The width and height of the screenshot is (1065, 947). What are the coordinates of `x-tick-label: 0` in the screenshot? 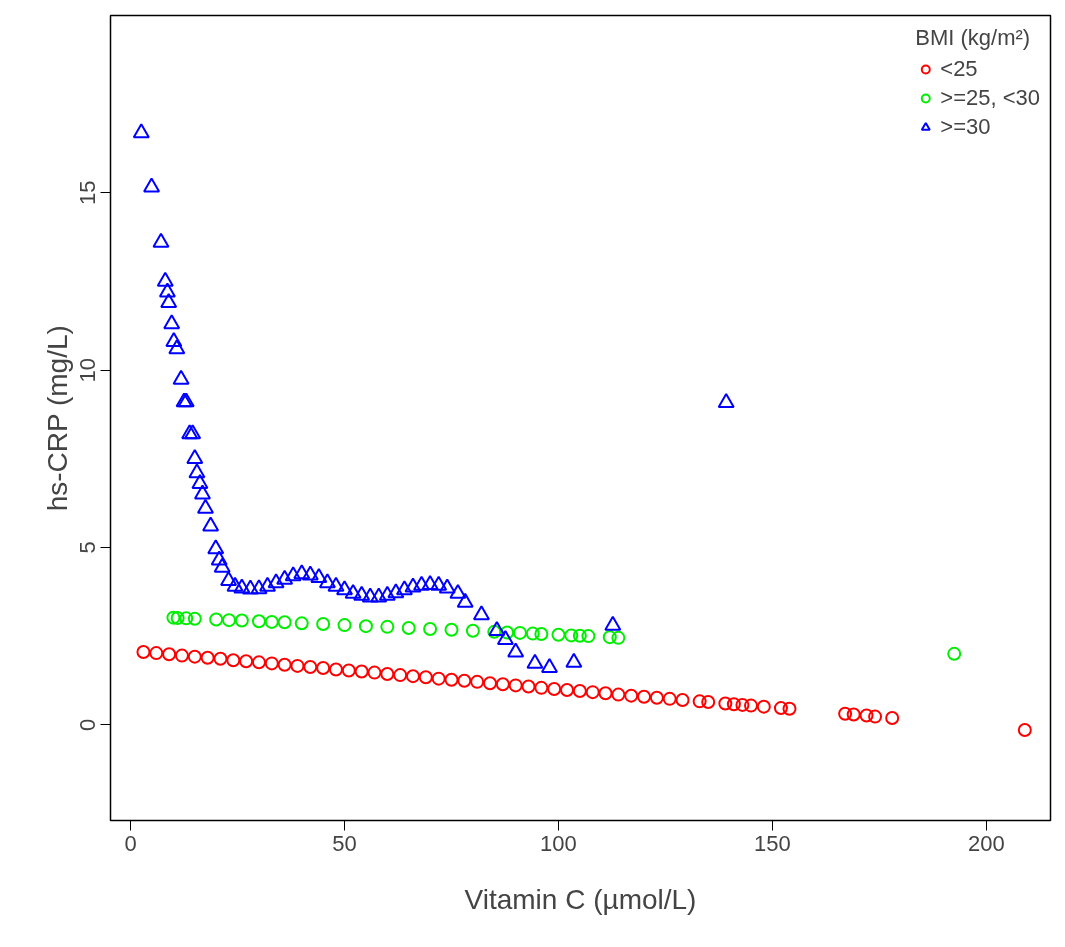 It's located at (130, 843).